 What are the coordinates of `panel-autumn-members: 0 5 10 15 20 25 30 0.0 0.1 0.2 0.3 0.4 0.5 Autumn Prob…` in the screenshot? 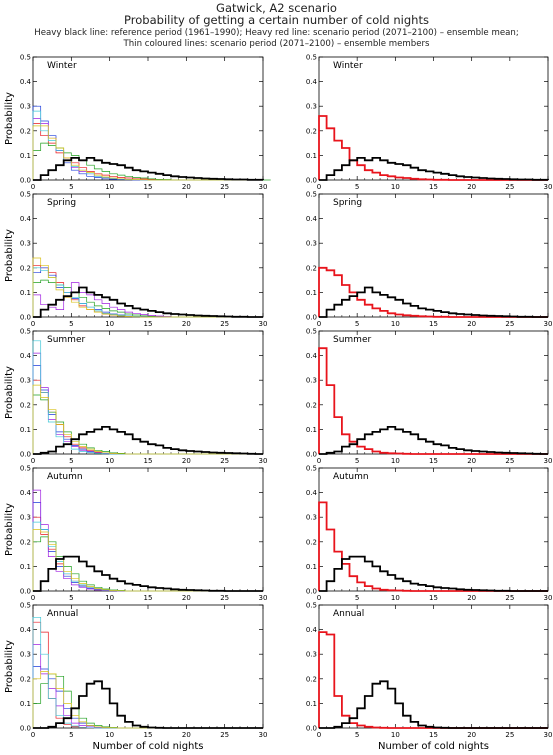 It's located at (135, 534).